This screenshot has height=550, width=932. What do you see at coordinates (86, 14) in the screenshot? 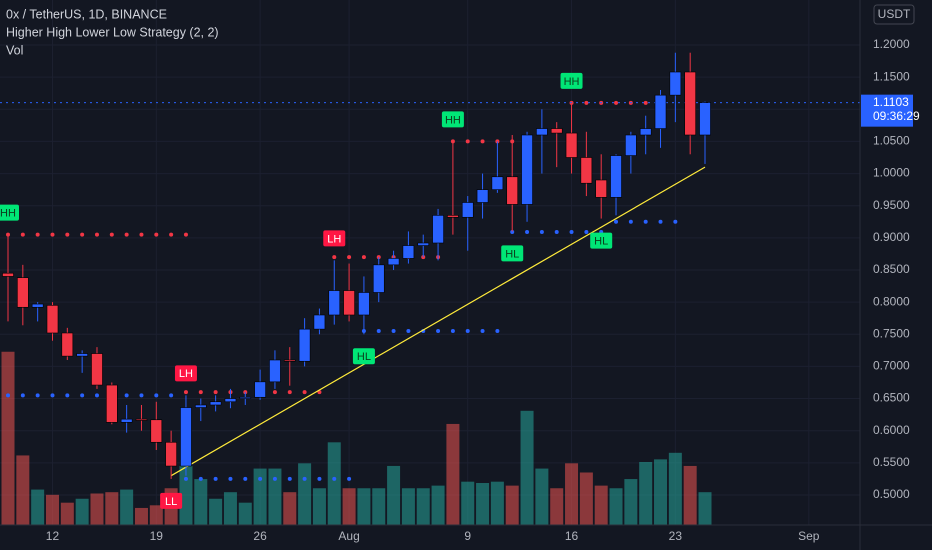
I see `chart-title: 0x / TetherUS, 1D, BINANCE` at bounding box center [86, 14].